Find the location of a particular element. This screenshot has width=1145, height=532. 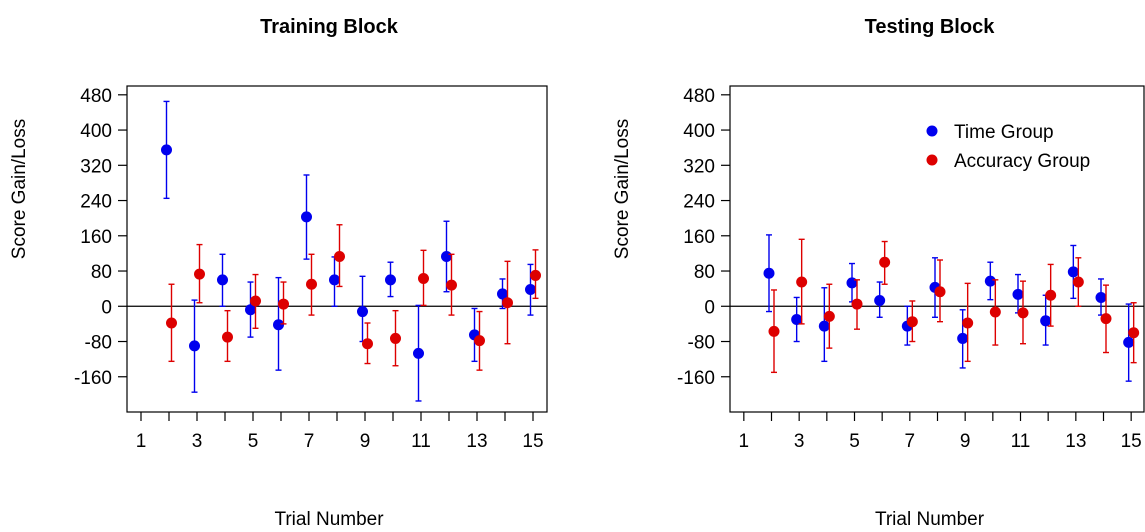

y-axis-title: Score Gain/Loss is located at coordinates (19, 189).